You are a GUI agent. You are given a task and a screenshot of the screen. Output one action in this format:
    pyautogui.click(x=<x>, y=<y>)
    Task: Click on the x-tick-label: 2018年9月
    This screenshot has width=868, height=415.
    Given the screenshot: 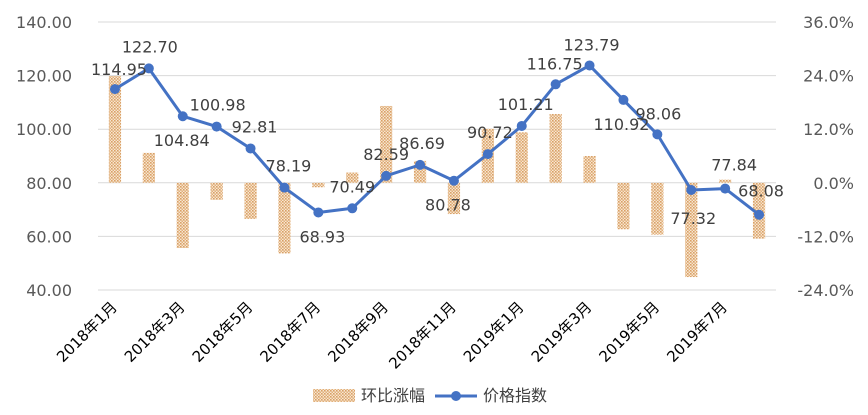 What is the action you would take?
    pyautogui.click(x=358, y=332)
    